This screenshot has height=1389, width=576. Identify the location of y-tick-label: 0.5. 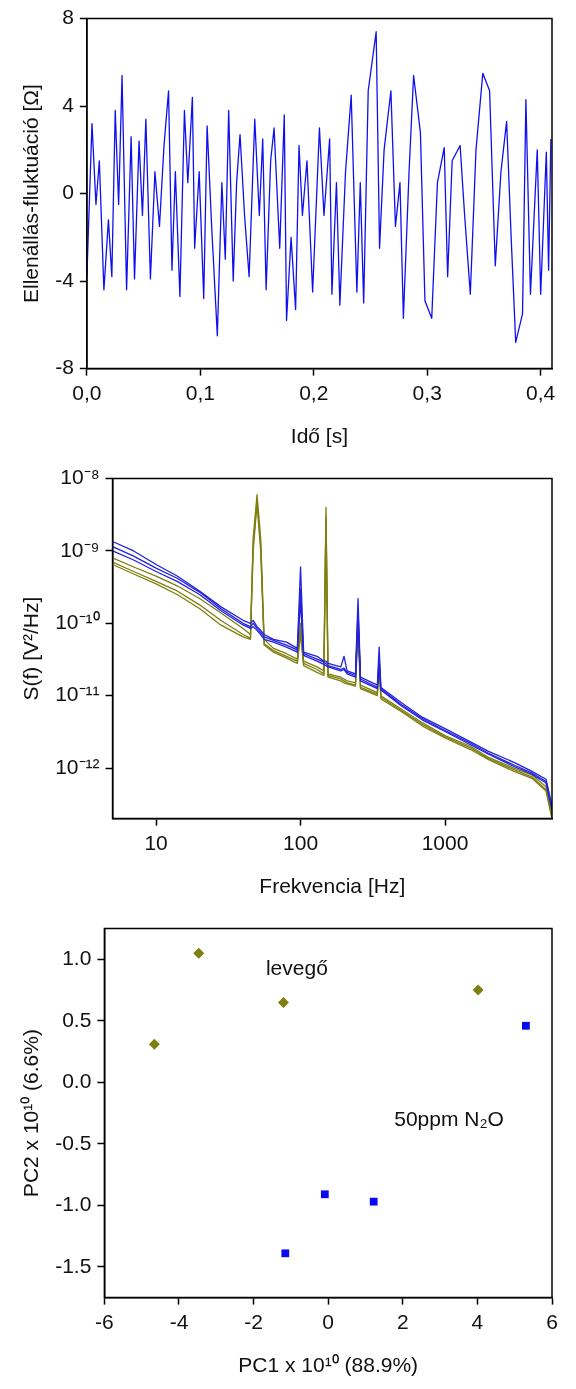
(77, 1019).